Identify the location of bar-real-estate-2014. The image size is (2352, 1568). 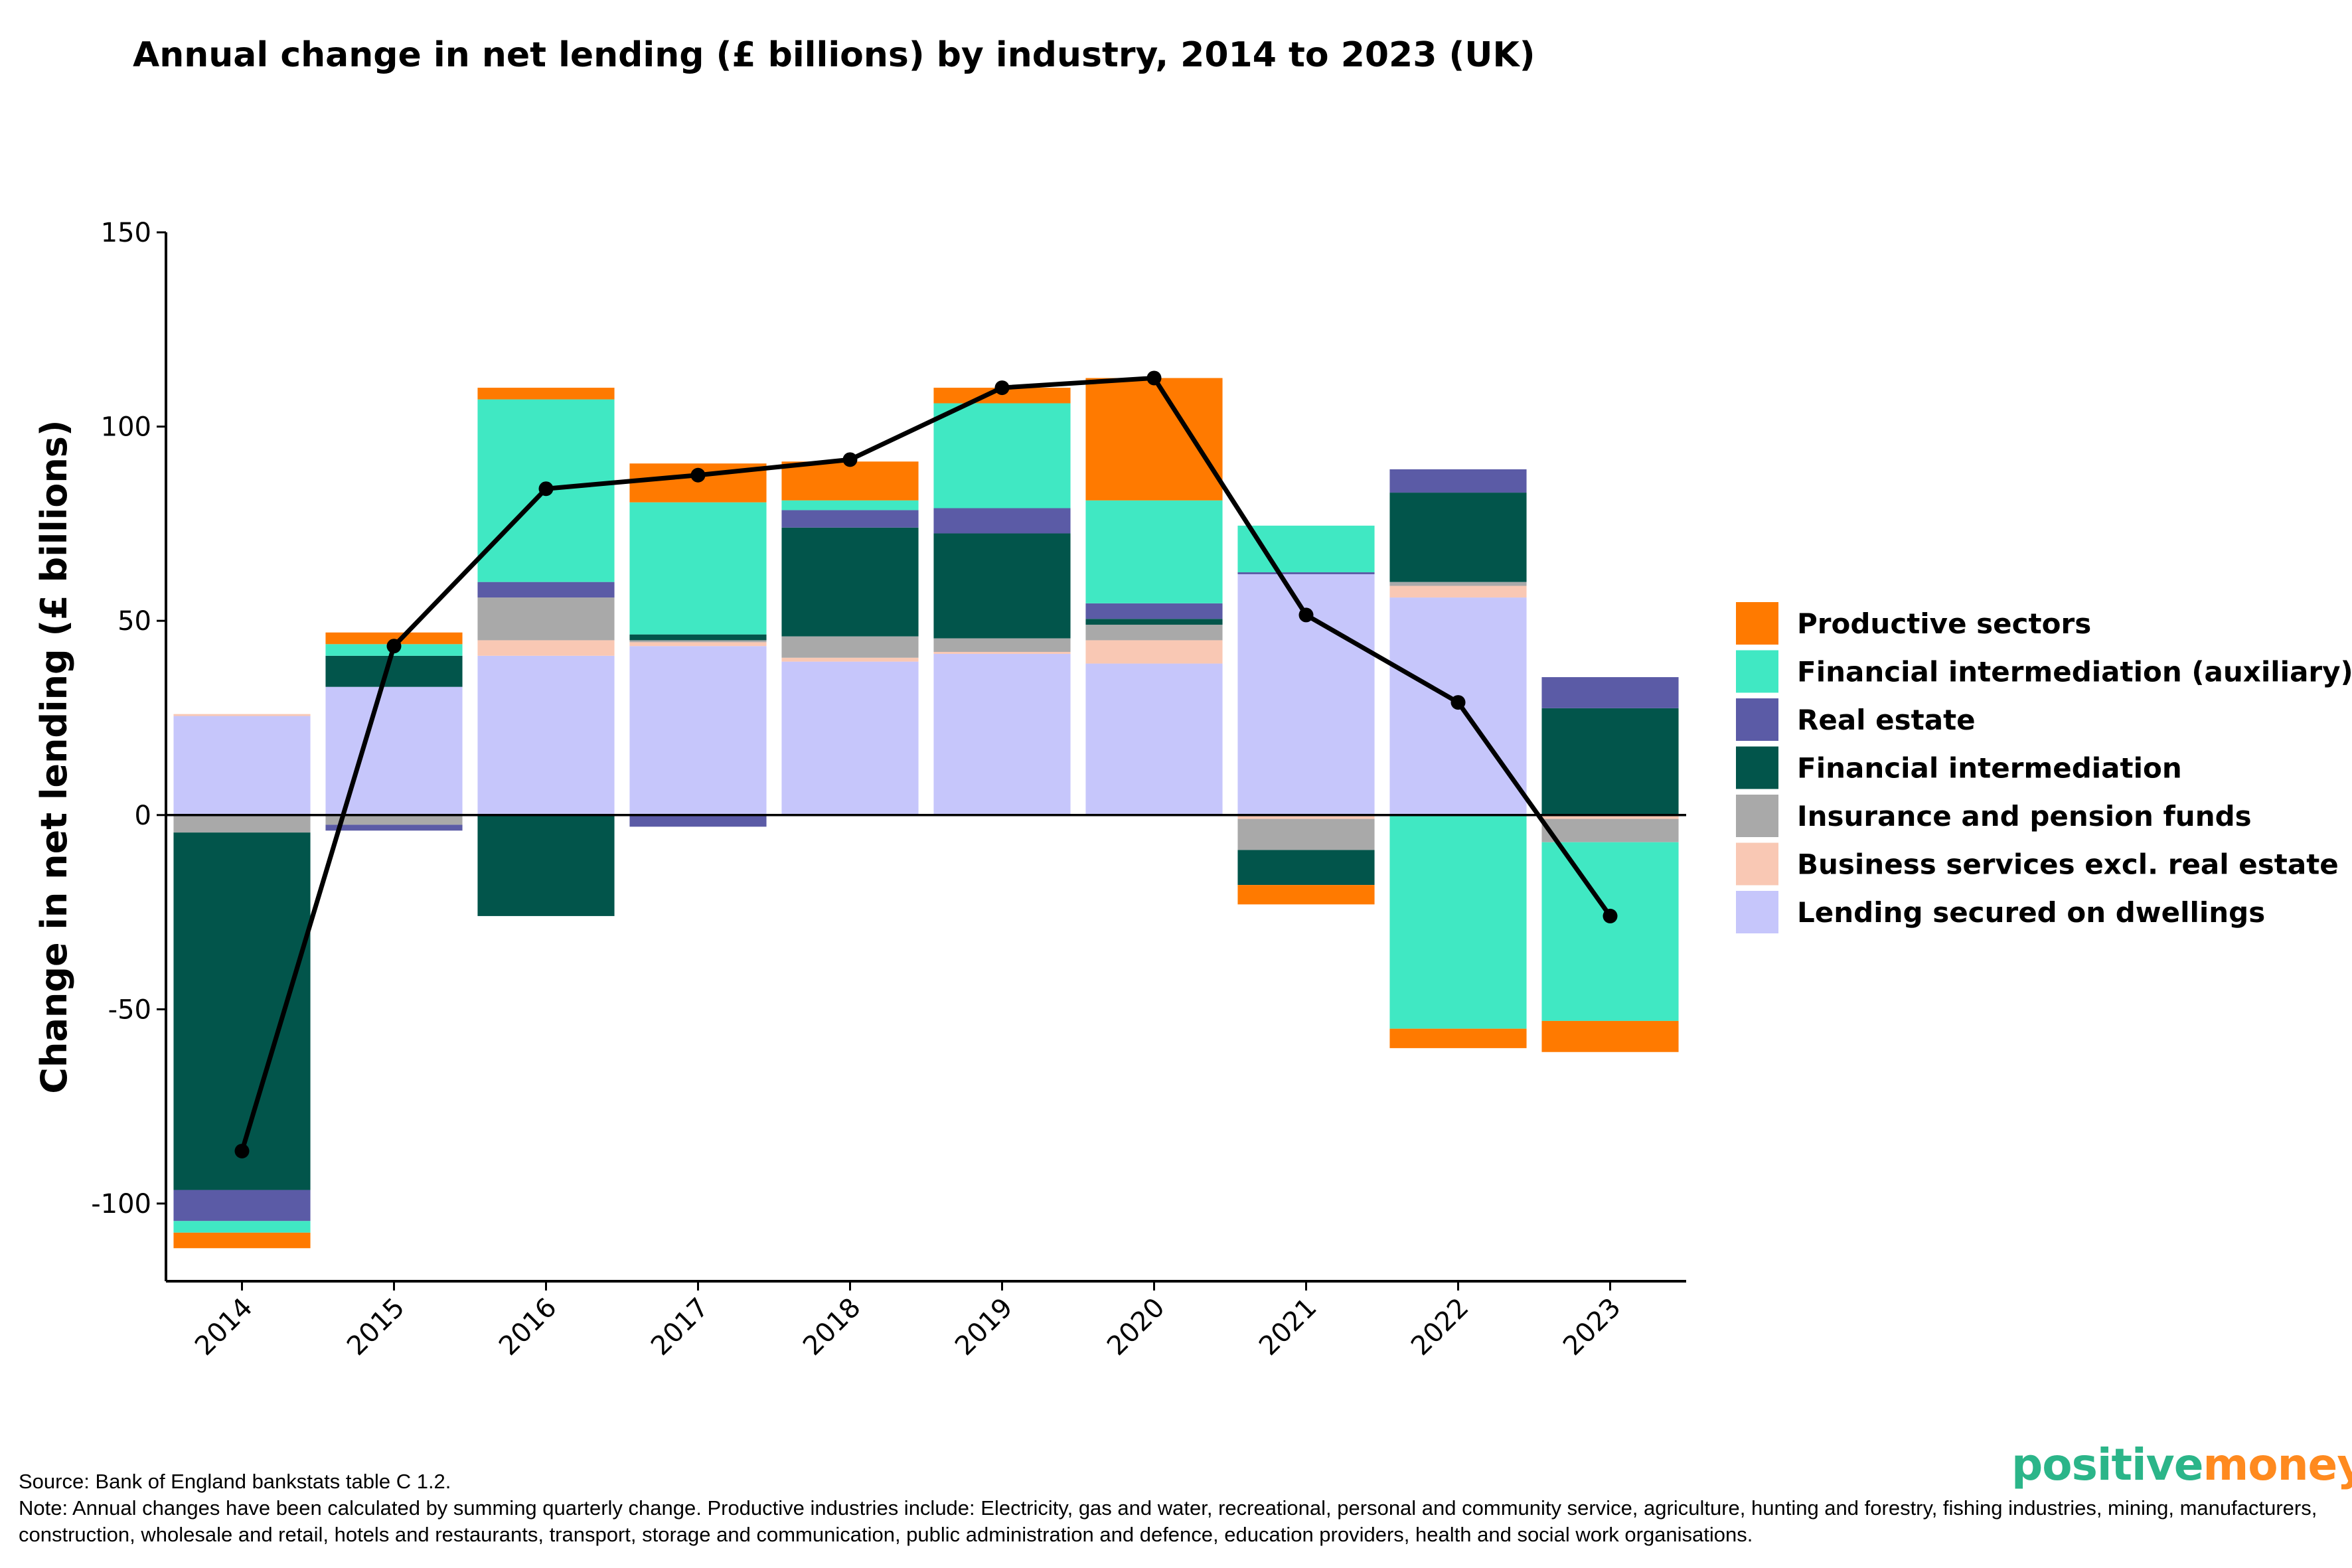
(242, 1206).